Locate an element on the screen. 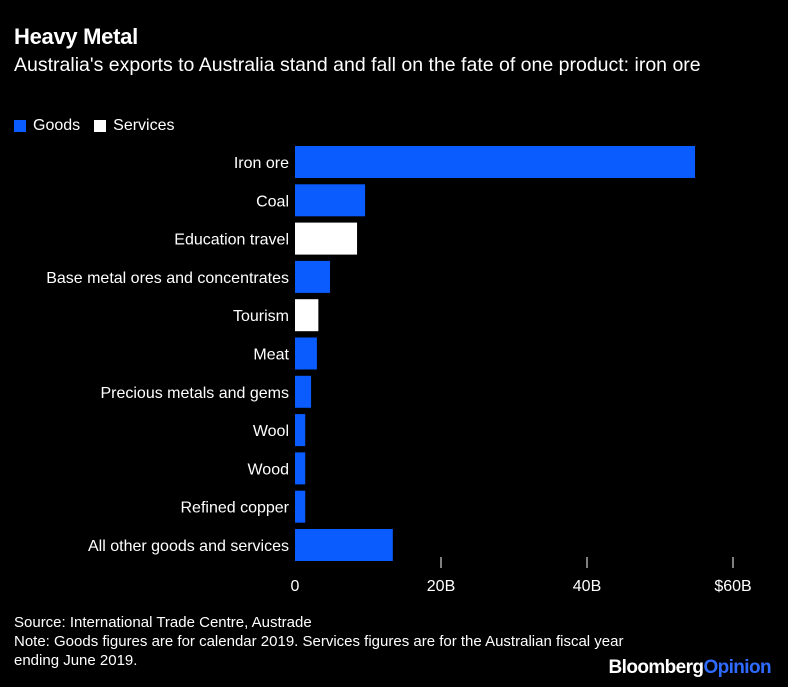 The height and width of the screenshot is (687, 788). chart-title: Heavy Metal is located at coordinates (76, 36).